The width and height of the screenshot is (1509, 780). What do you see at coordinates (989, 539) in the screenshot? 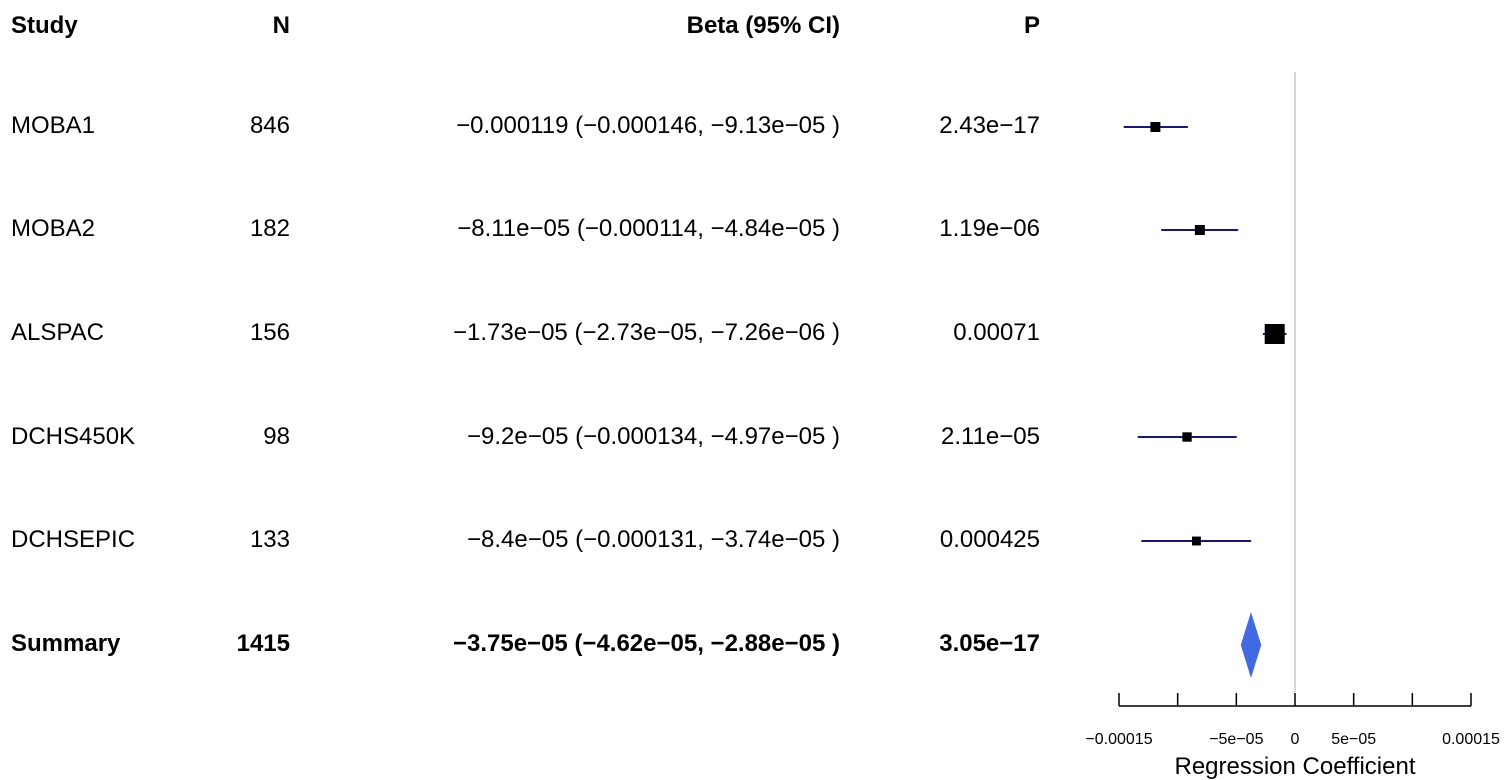
I see `study-p: 0.000425` at bounding box center [989, 539].